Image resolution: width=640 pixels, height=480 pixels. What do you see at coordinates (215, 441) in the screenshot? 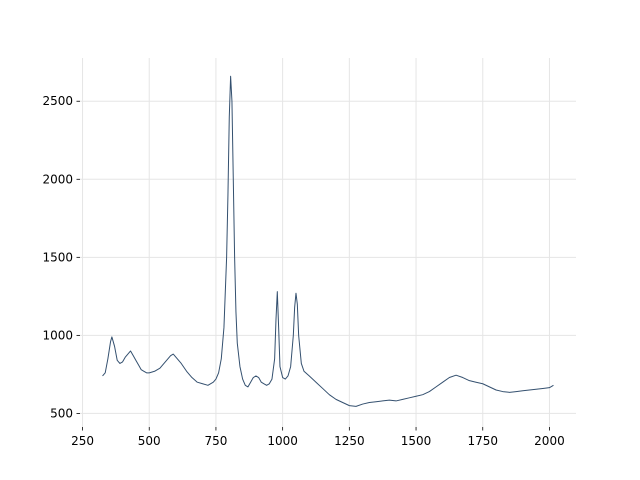
I see `x-tick-label: 750` at bounding box center [215, 441].